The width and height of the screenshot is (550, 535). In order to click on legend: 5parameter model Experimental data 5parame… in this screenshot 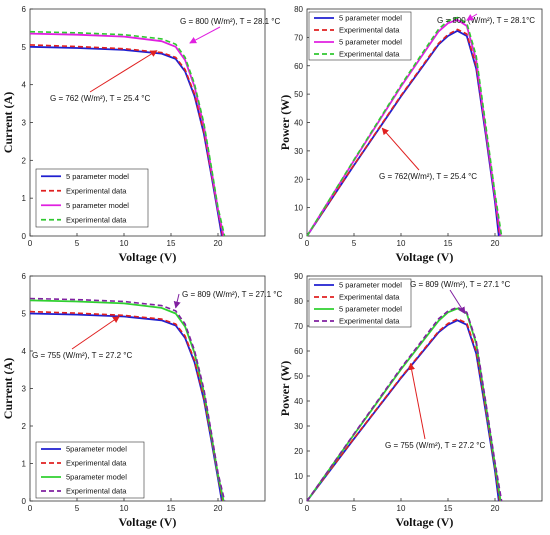, I will do `click(90, 470)`.